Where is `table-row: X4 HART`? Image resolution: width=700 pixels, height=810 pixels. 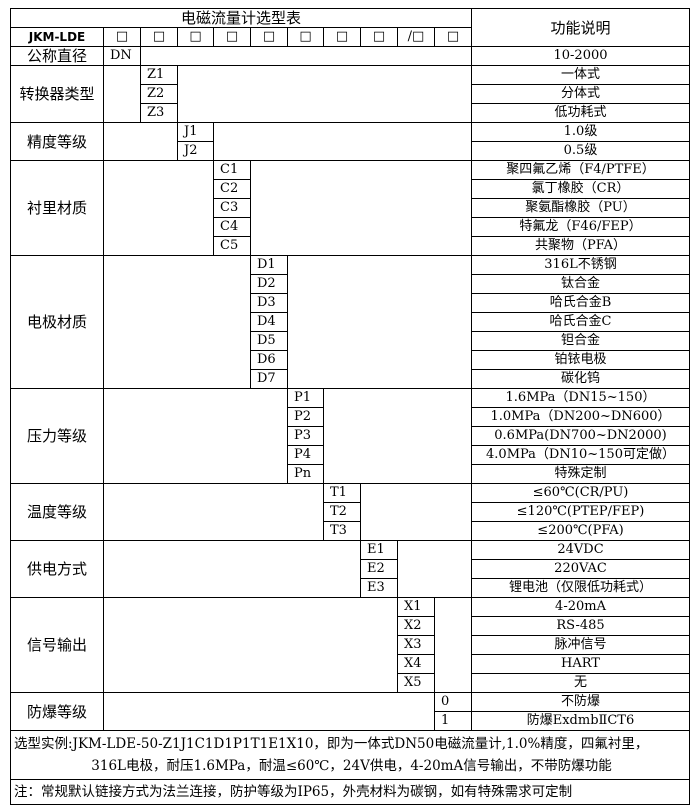 table-row: X4 HART is located at coordinates (350, 664).